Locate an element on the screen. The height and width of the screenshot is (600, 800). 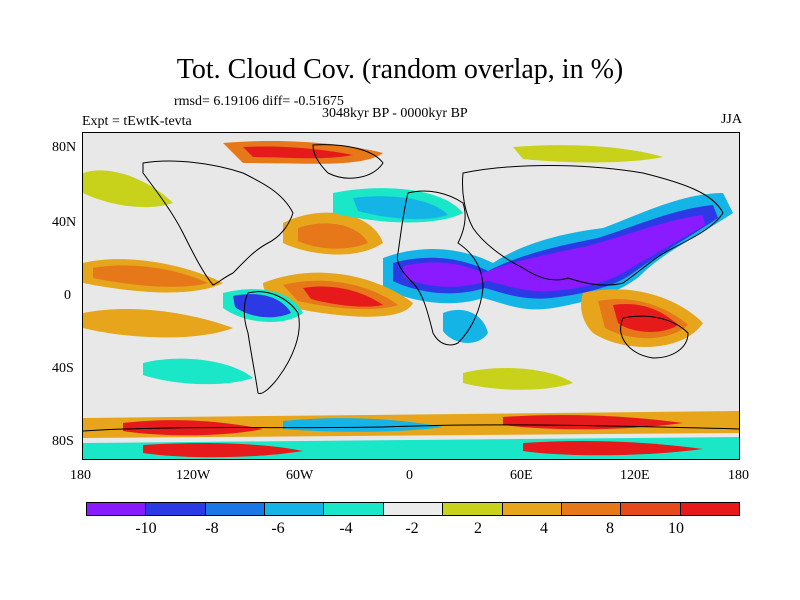
colorbar-label: 8 is located at coordinates (610, 528).